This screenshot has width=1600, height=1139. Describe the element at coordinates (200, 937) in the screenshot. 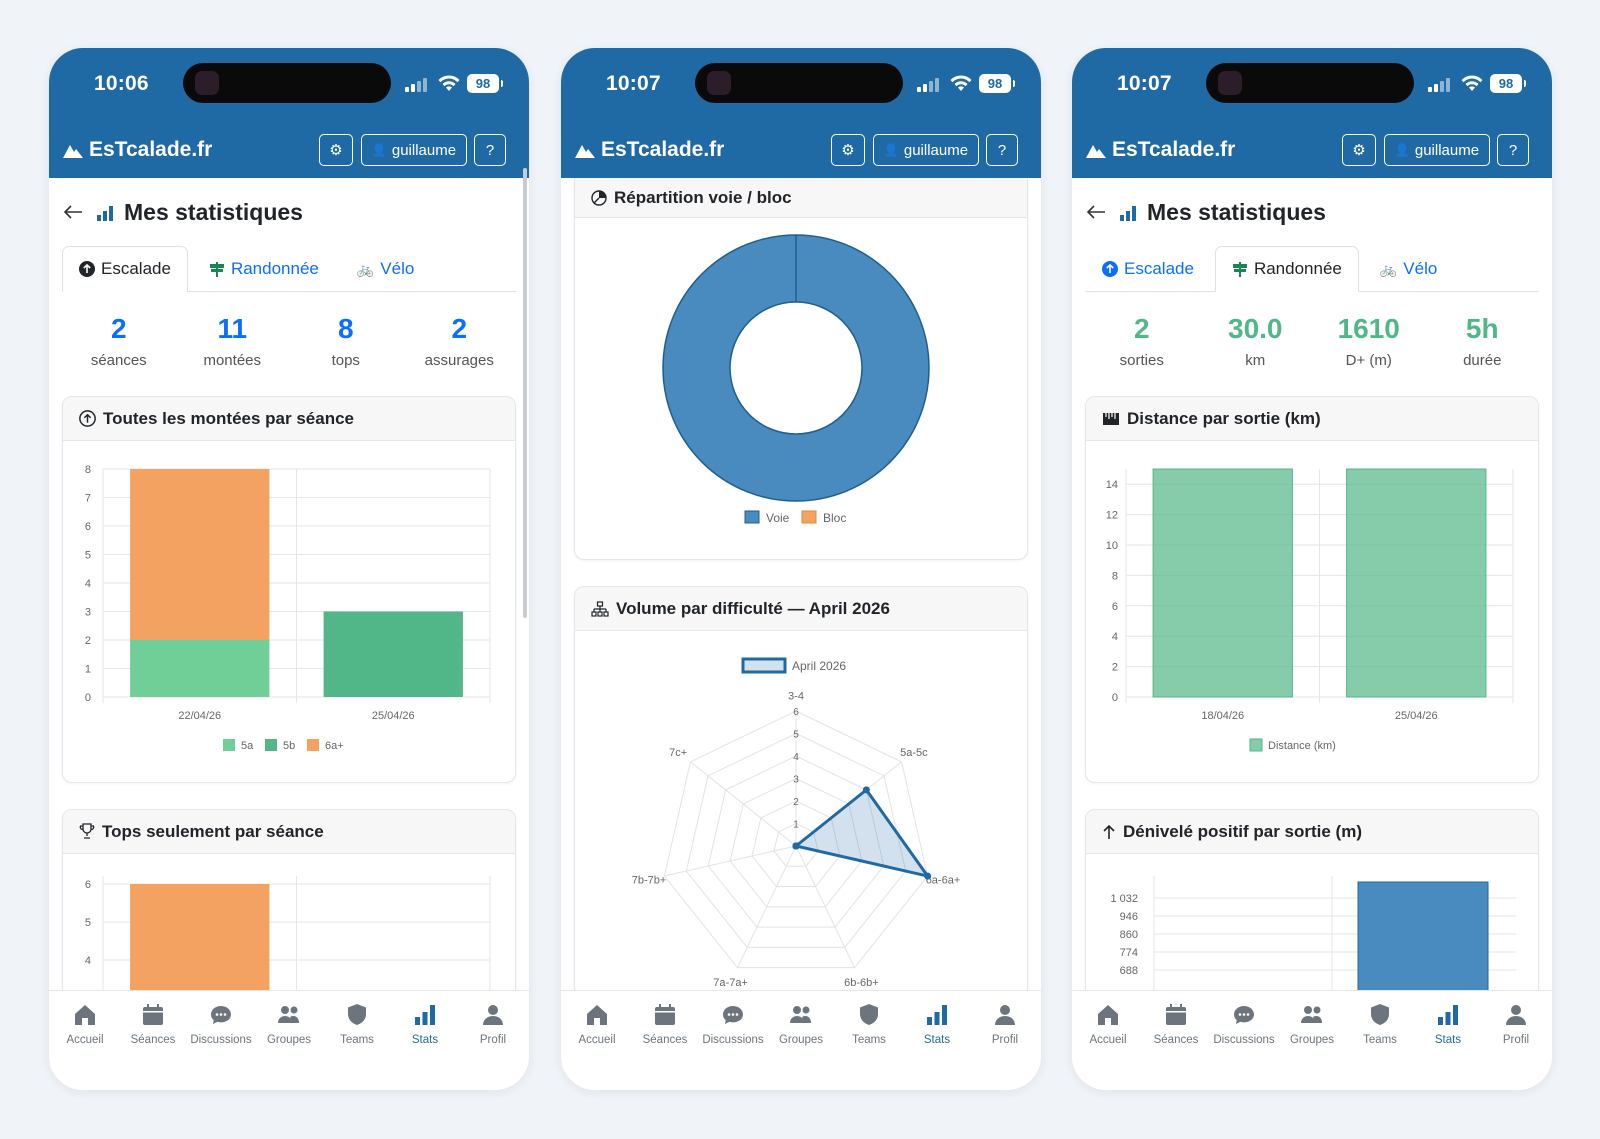

I see `bar-segment` at that location.